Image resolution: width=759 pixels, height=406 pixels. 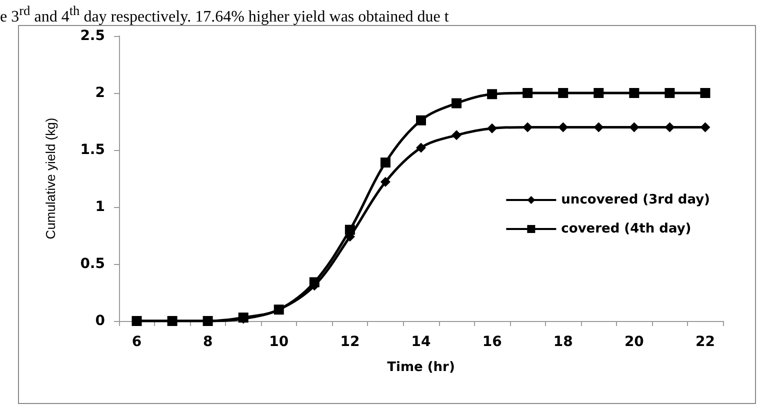 I want to click on x-tick-label: 22, so click(x=705, y=342).